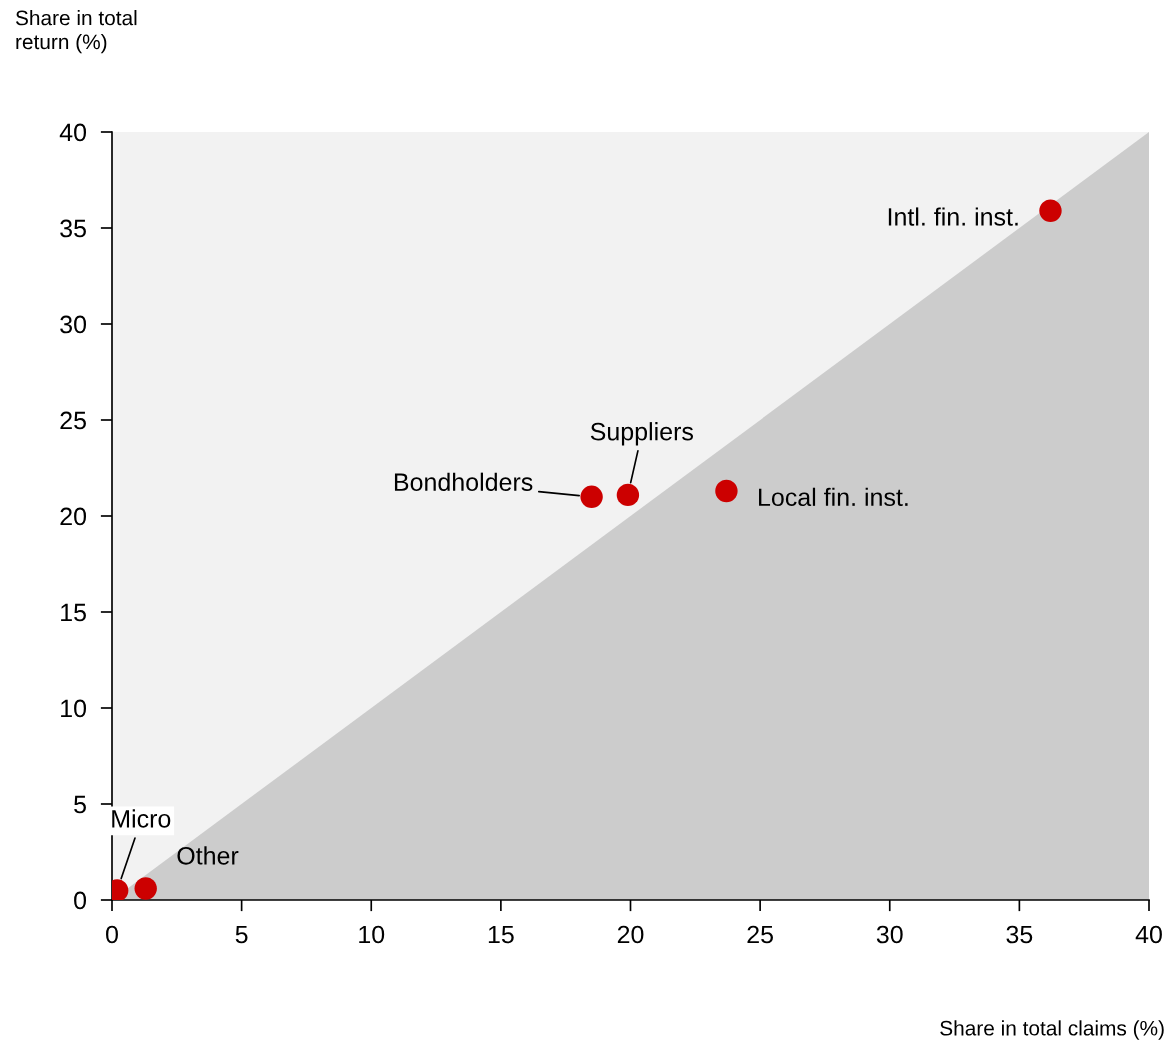  I want to click on y-axis-title: Share in total return (%), so click(76, 32).